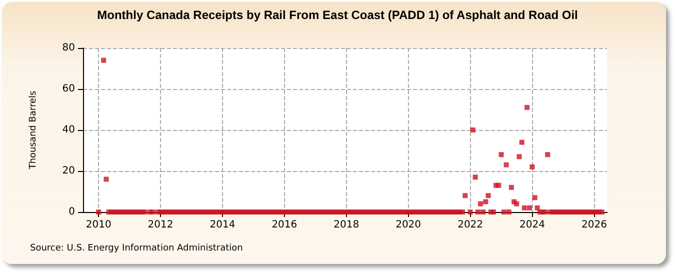  What do you see at coordinates (136, 249) in the screenshot?
I see `source-note: Source: U.S. Energy Information Administration` at bounding box center [136, 249].